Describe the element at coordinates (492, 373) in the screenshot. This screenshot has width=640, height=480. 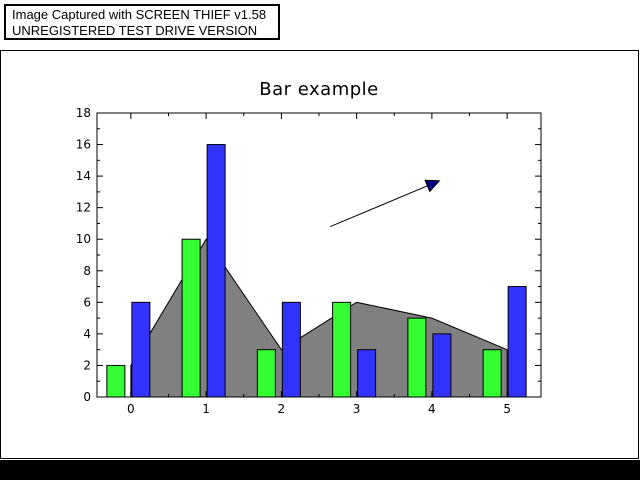
I see `bar-series-1-x5` at that location.